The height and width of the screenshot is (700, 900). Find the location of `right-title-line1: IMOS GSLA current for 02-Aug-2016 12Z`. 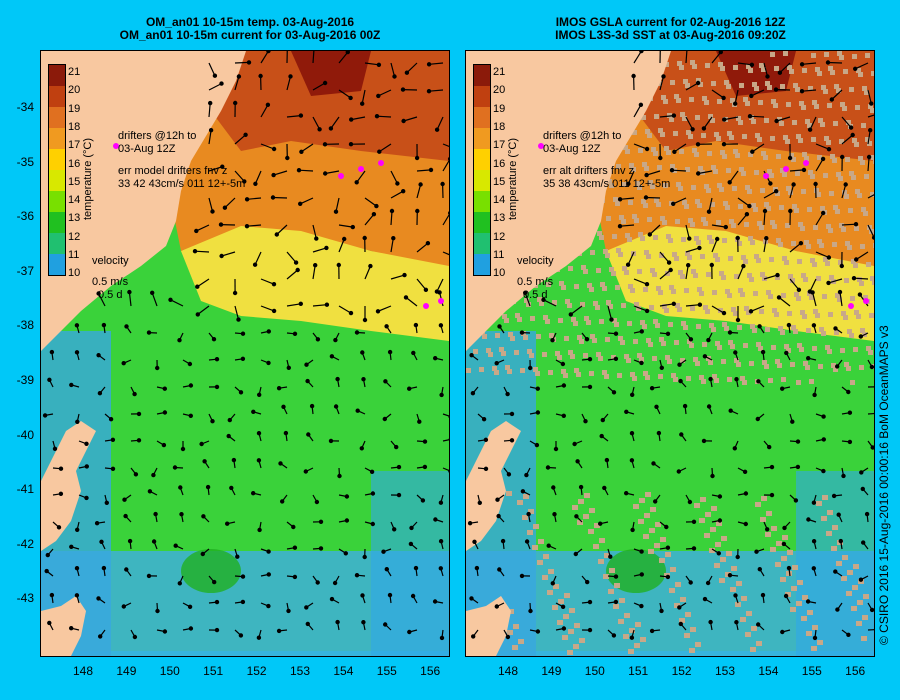

right-title-line1: IMOS GSLA current for 02-Aug-2016 12Z is located at coordinates (670, 22).